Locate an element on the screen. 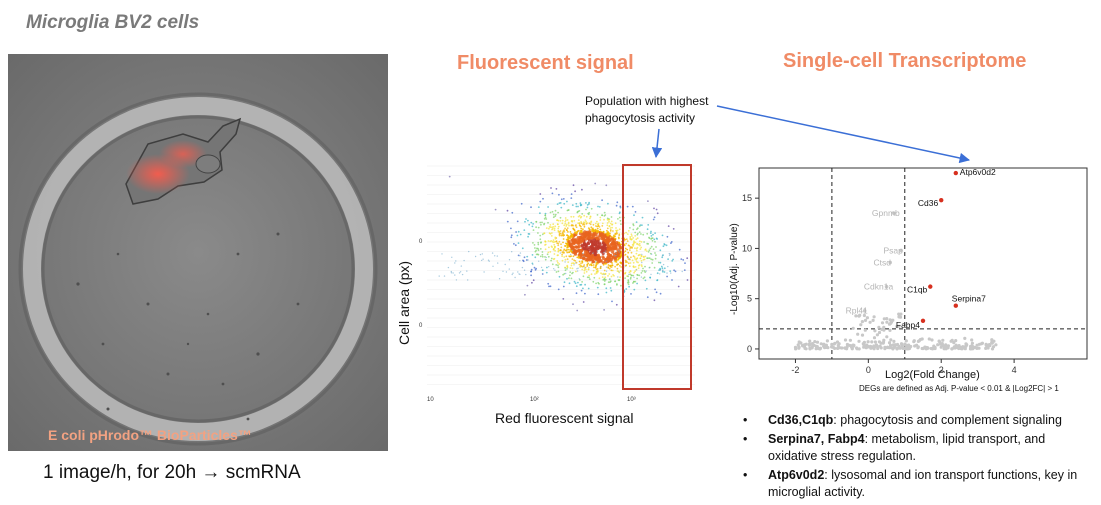 The width and height of the screenshot is (1101, 505). gene-function: : phagocytosis and complement signaling is located at coordinates (947, 420).